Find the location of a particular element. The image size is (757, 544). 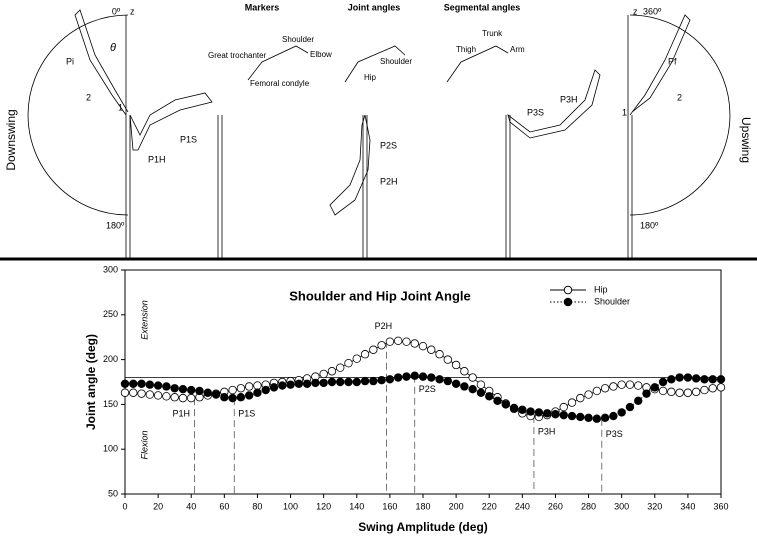

x-tick-label: 80 is located at coordinates (257, 506).